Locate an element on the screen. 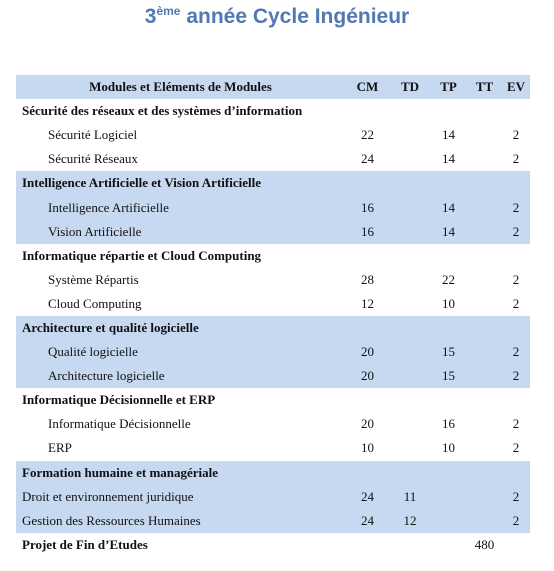 Image resolution: width=554 pixels, height=571 pixels. row-label: Système Répartis is located at coordinates (93, 279).